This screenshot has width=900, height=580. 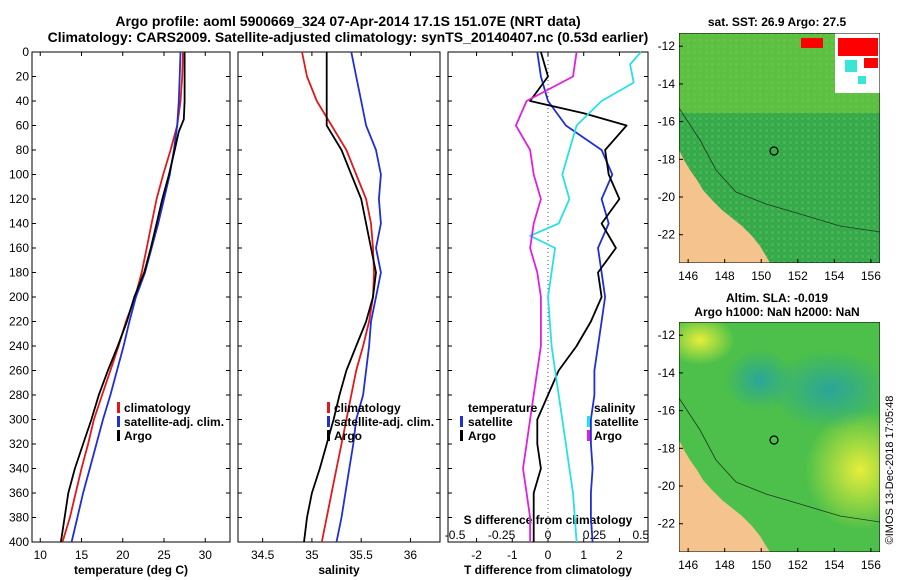 I want to click on depth-tick-label: 240, so click(x=19, y=346).